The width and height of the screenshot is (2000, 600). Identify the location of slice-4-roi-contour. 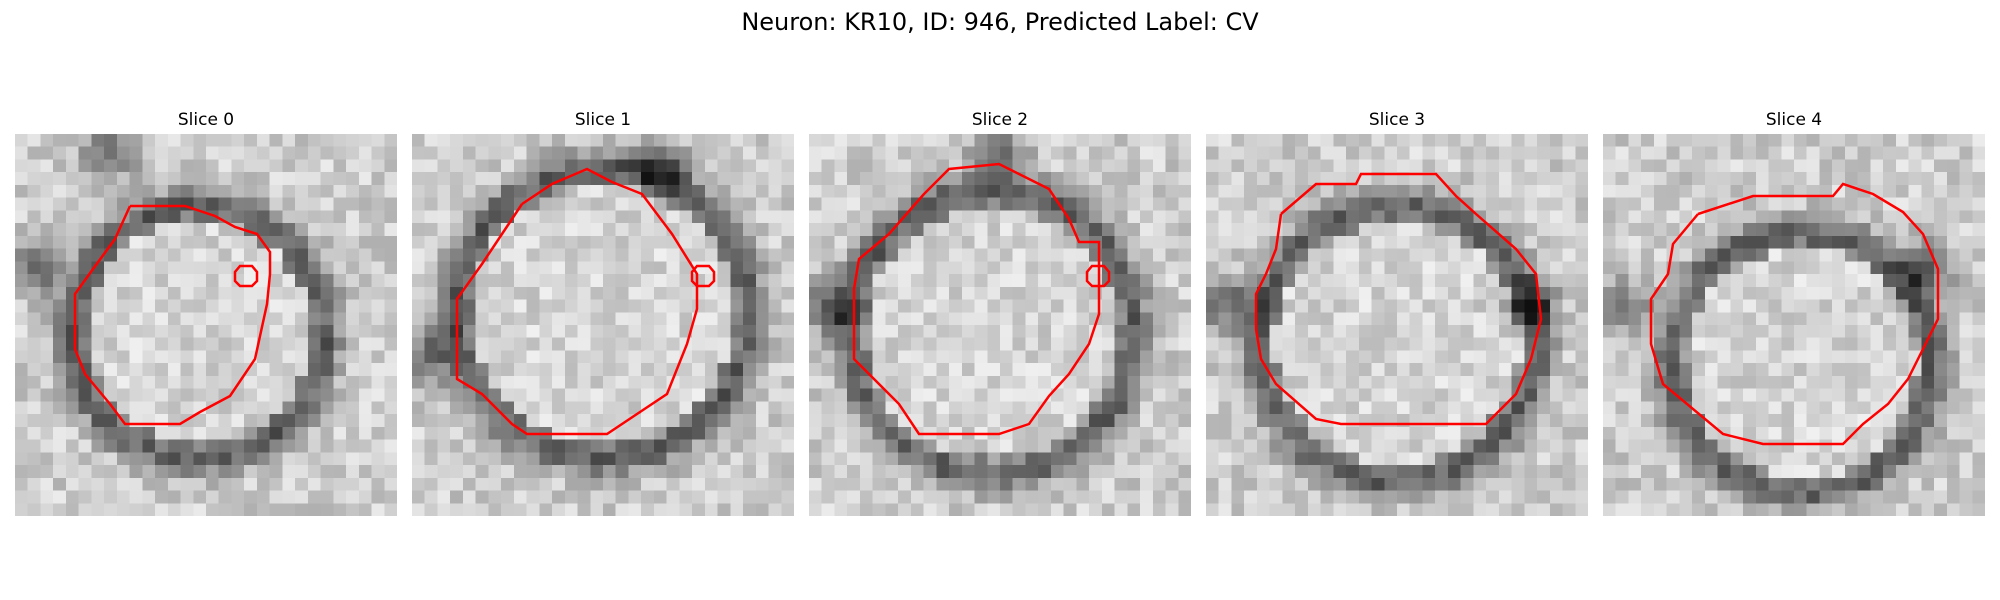
(1794, 314).